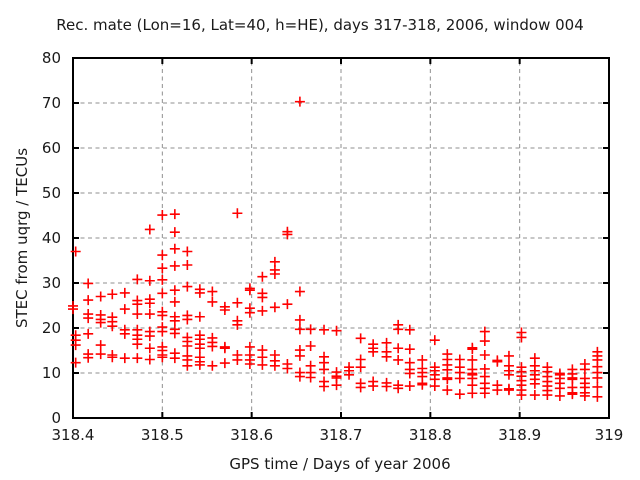  Describe the element at coordinates (51, 103) in the screenshot. I see `y-tick-label: 70` at that location.